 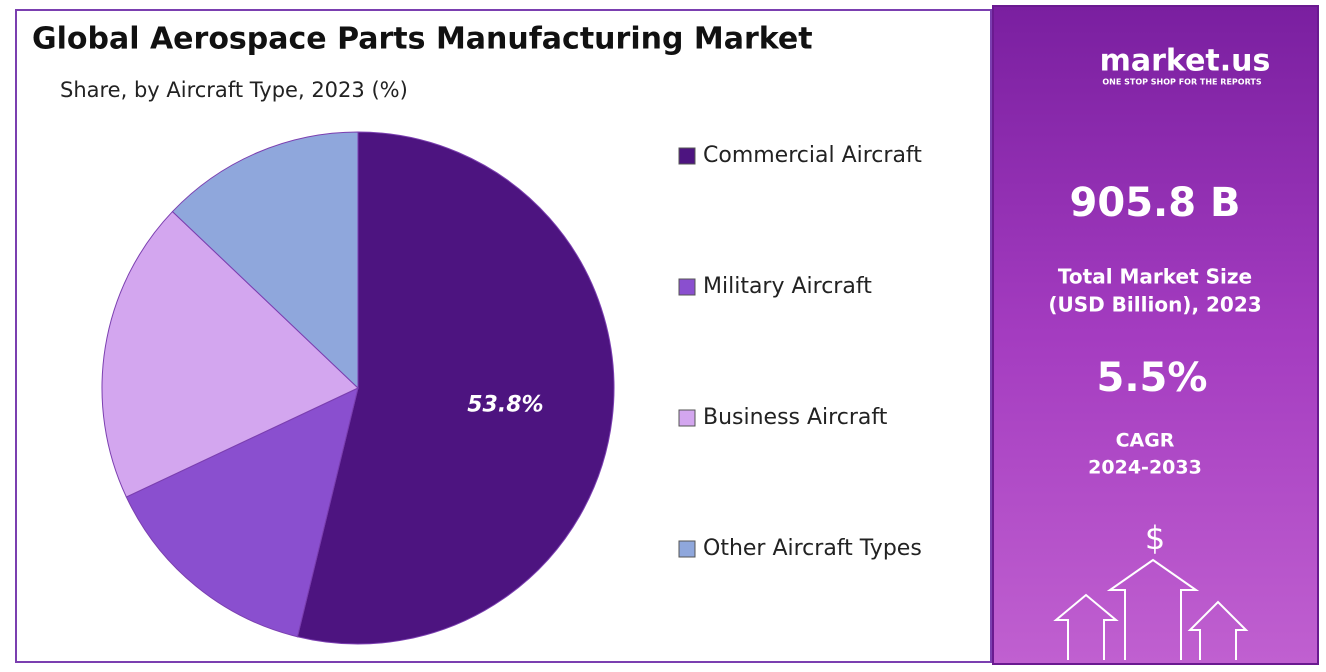 What do you see at coordinates (812, 155) in the screenshot?
I see `legend-label: Commercial Aircraft` at bounding box center [812, 155].